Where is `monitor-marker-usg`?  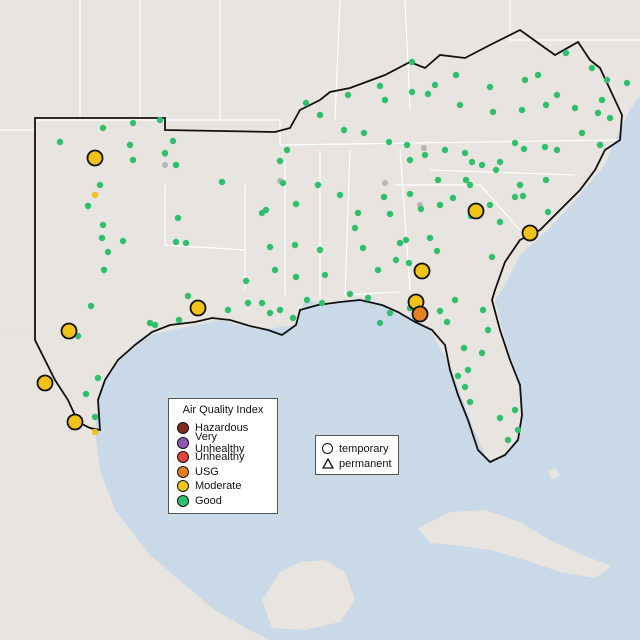 monitor-marker-usg is located at coordinates (420, 314).